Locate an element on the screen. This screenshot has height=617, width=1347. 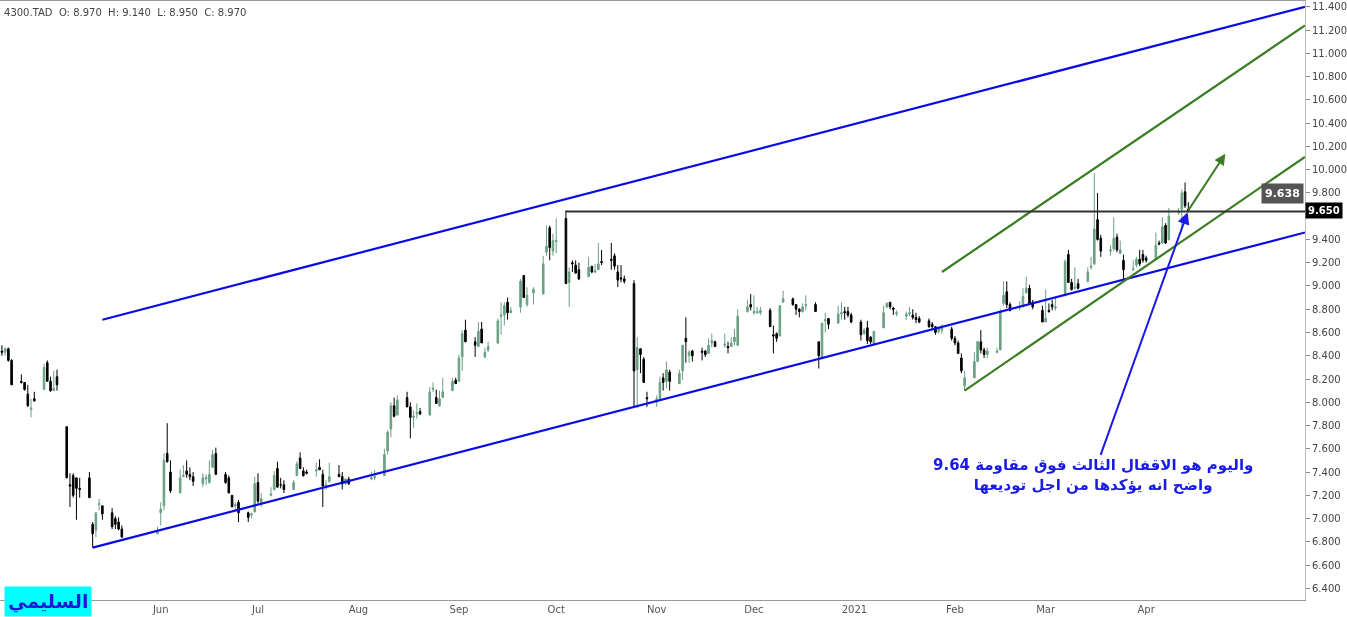
y-tick-label: 8.000 is located at coordinates (1326, 402).